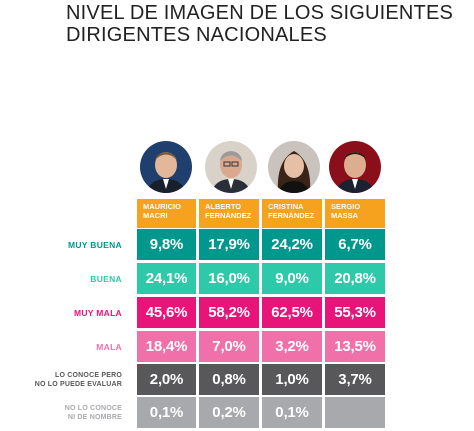  I want to click on table-cell: 16,0%, so click(229, 278).